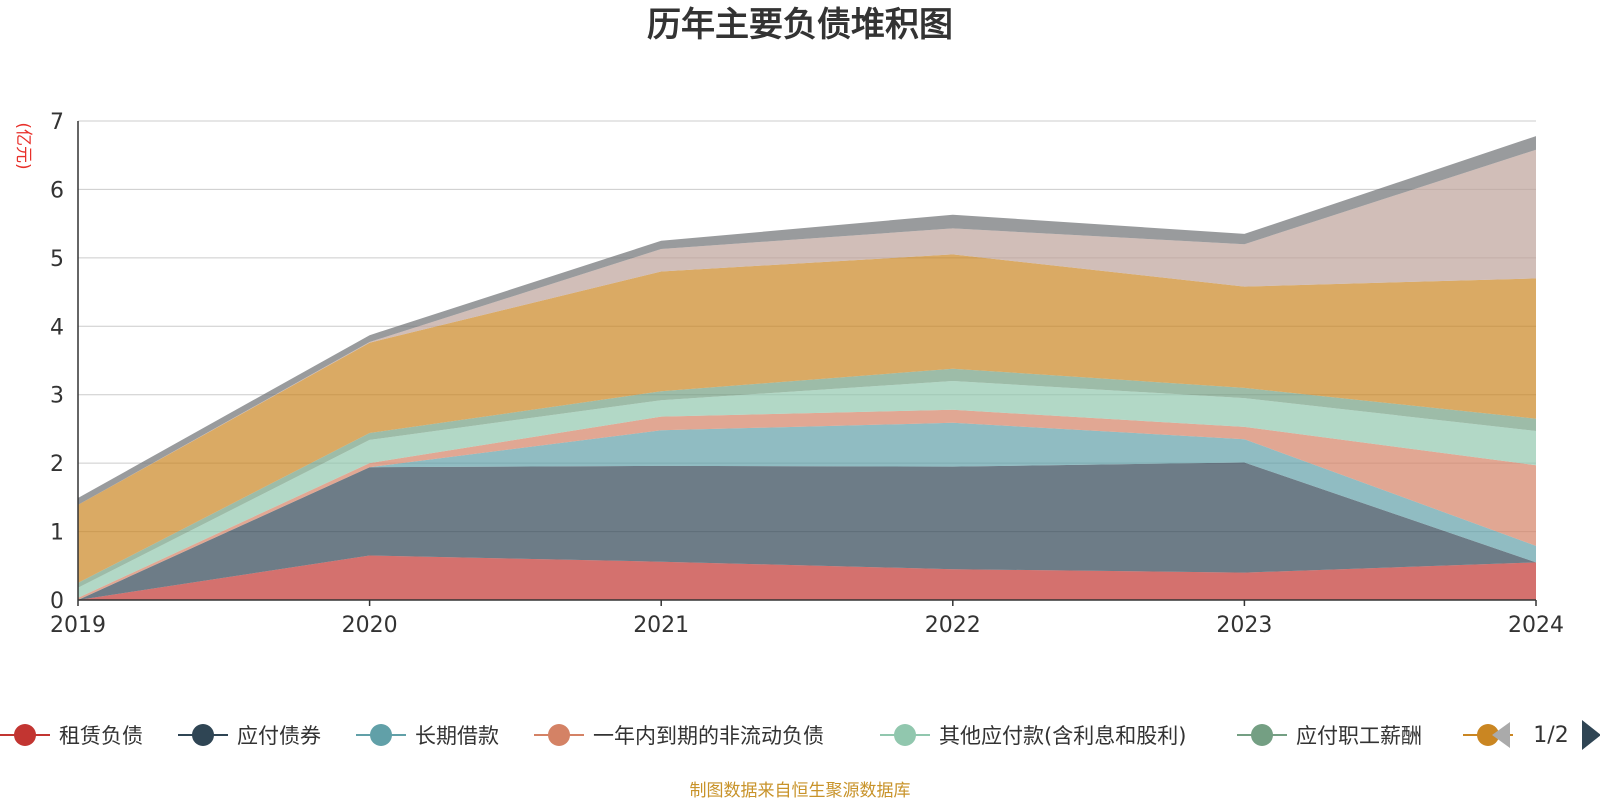  I want to click on legend-item: 其他应付款(含利息和股利), so click(1033, 736).